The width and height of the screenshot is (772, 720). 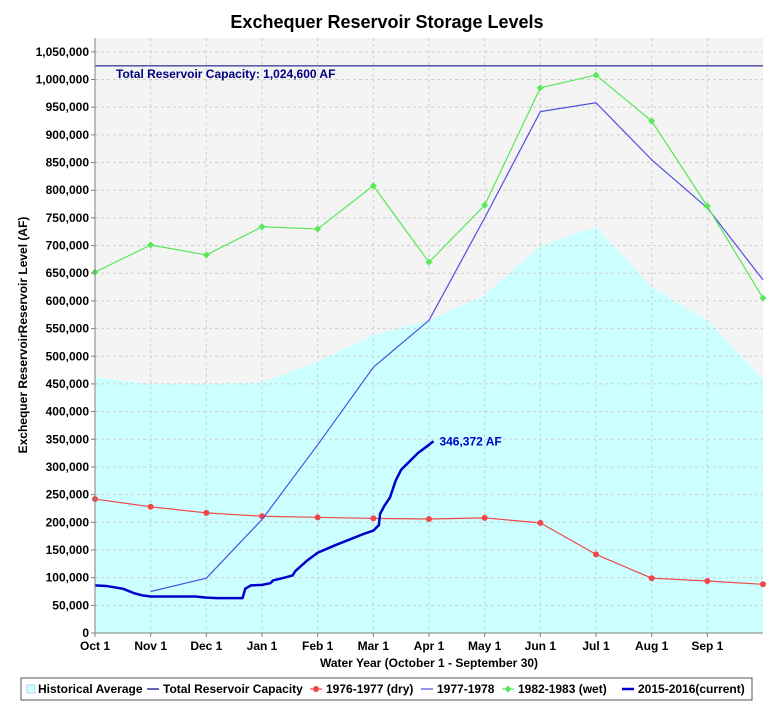 What do you see at coordinates (68, 412) in the screenshot?
I see `y-tick-label: 400,000` at bounding box center [68, 412].